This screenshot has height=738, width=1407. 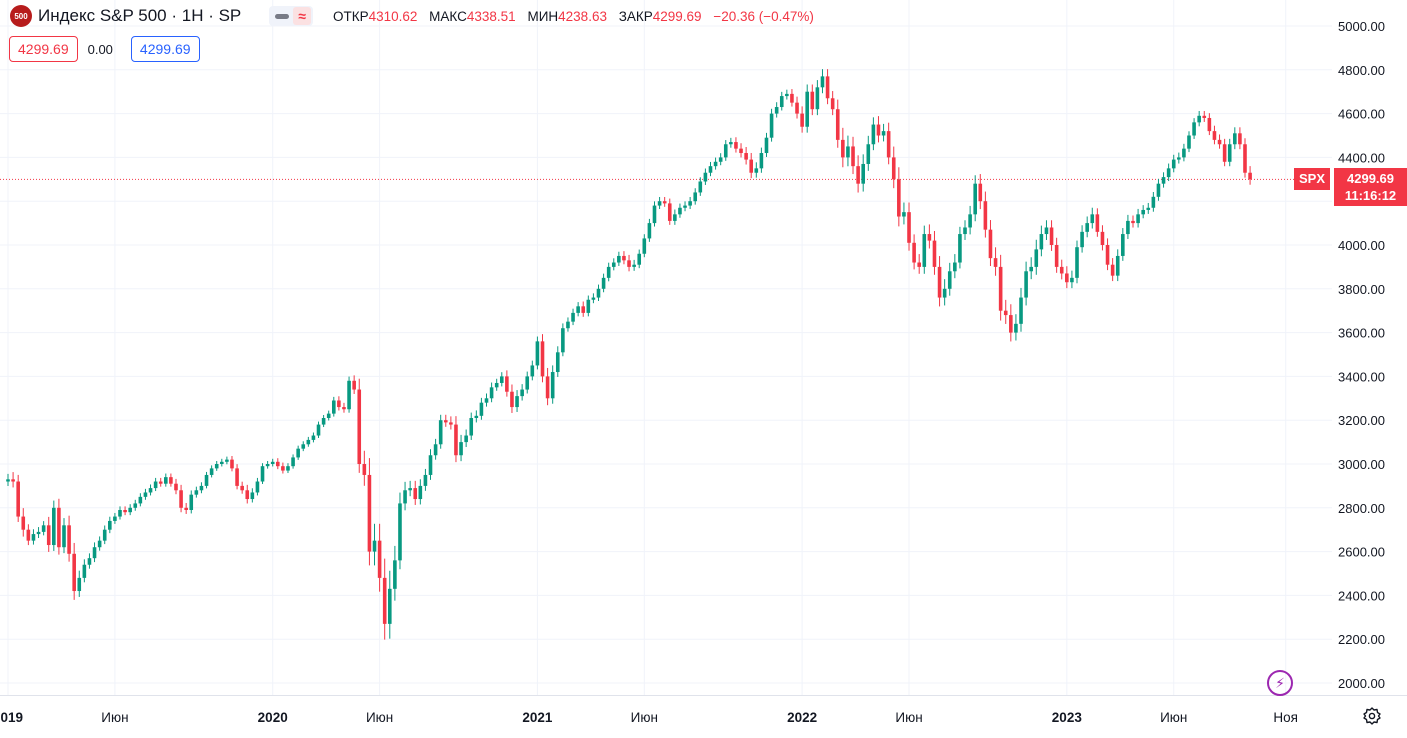 I want to click on x-tick-label: Ноя, so click(x=1285, y=717).